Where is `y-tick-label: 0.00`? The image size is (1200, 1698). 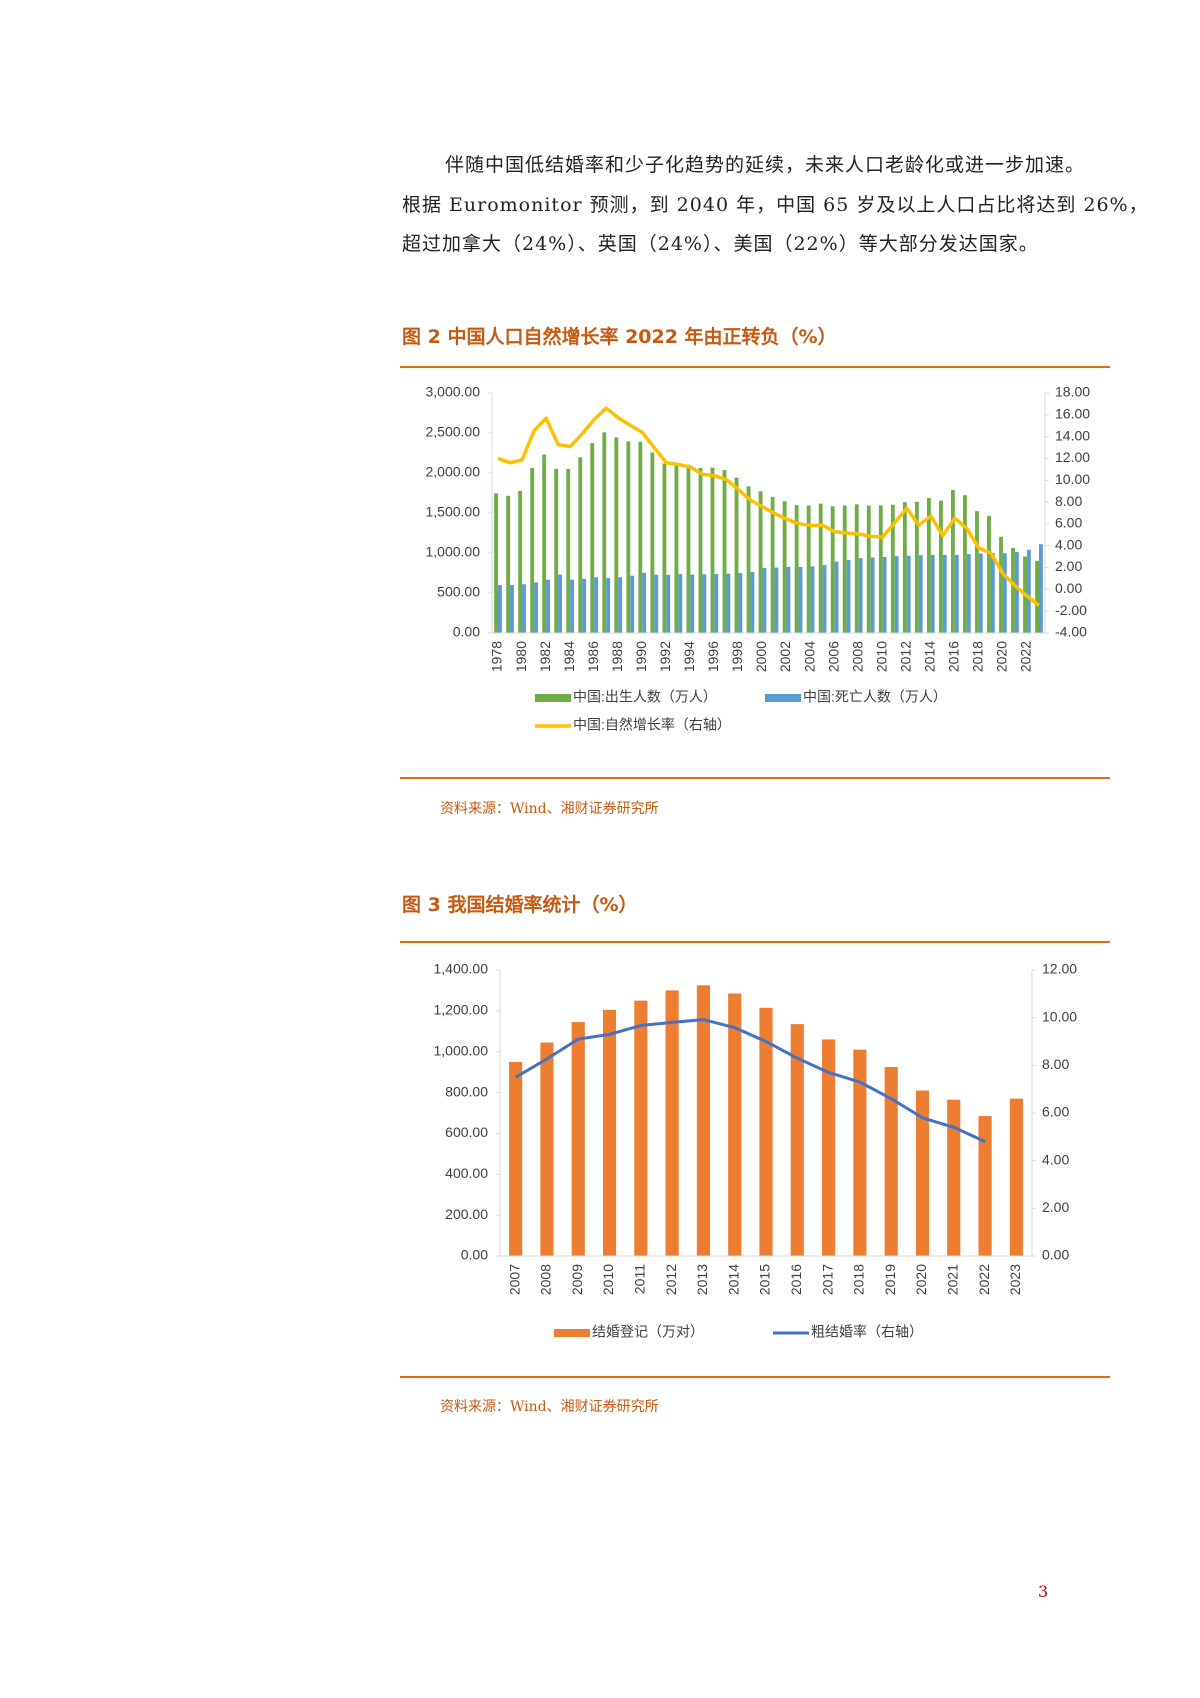 y-tick-label: 0.00 is located at coordinates (466, 632).